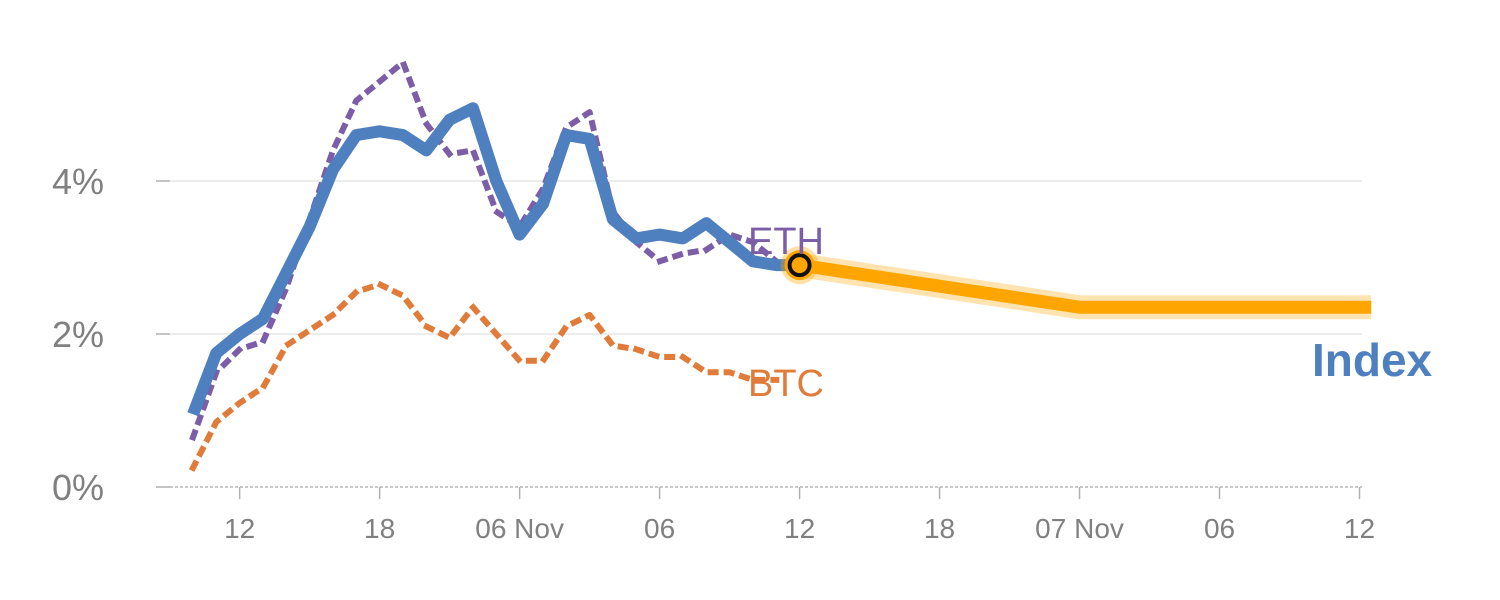 The width and height of the screenshot is (1500, 600). I want to click on current-point-marker, so click(799, 265).